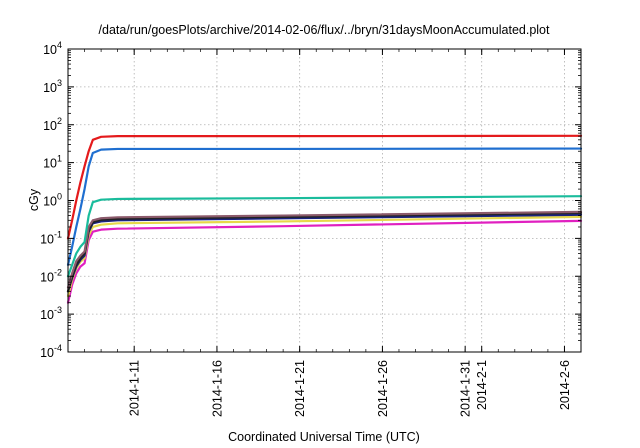 This screenshot has width=640, height=448. What do you see at coordinates (466, 388) in the screenshot?
I see `x-tick-label: 2014-1-31` at bounding box center [466, 388].